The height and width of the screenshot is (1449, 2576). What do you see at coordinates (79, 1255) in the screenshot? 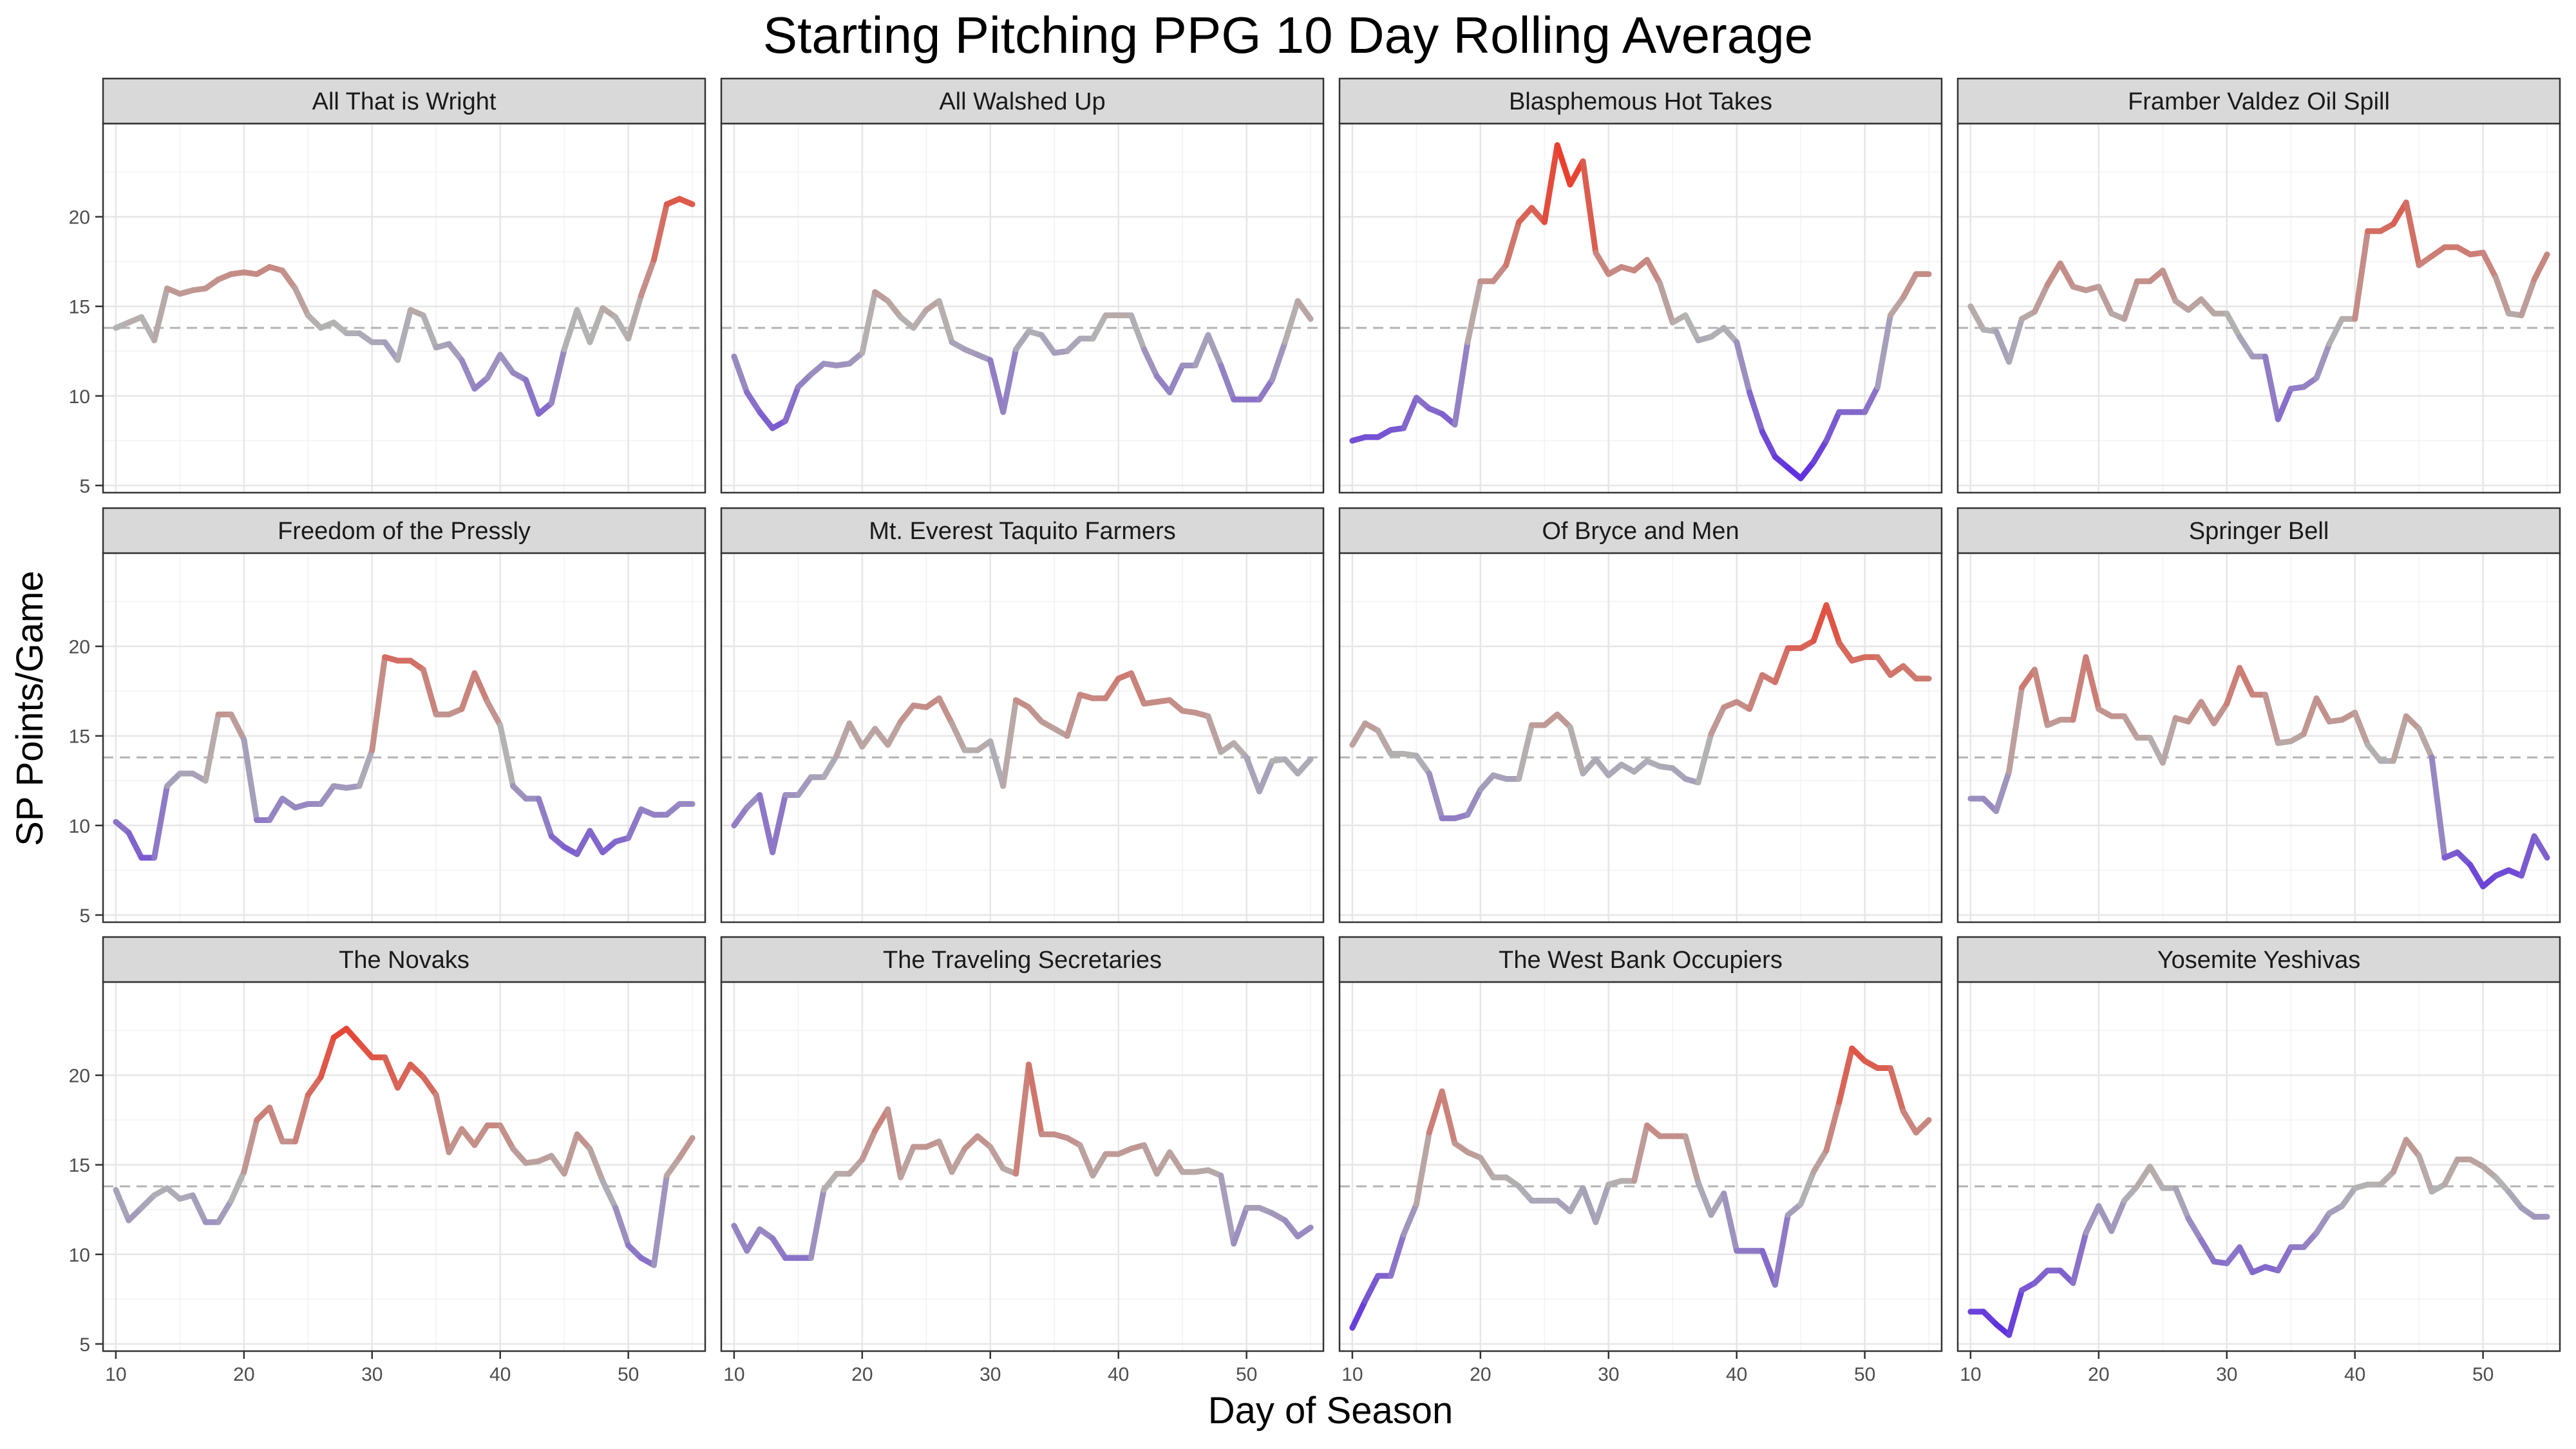
I see `y-tick-label: 10` at bounding box center [79, 1255].